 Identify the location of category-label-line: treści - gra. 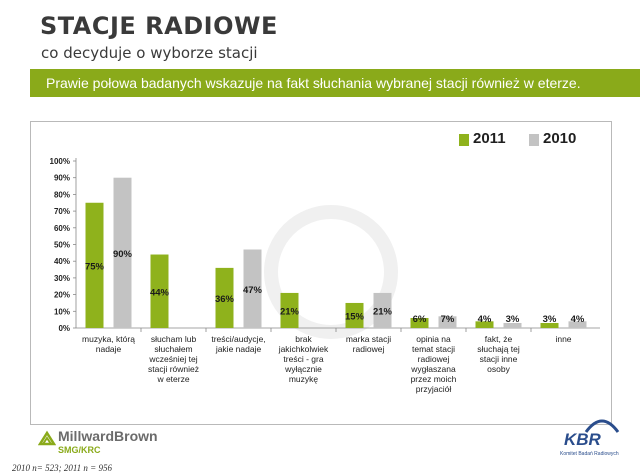
(303, 359).